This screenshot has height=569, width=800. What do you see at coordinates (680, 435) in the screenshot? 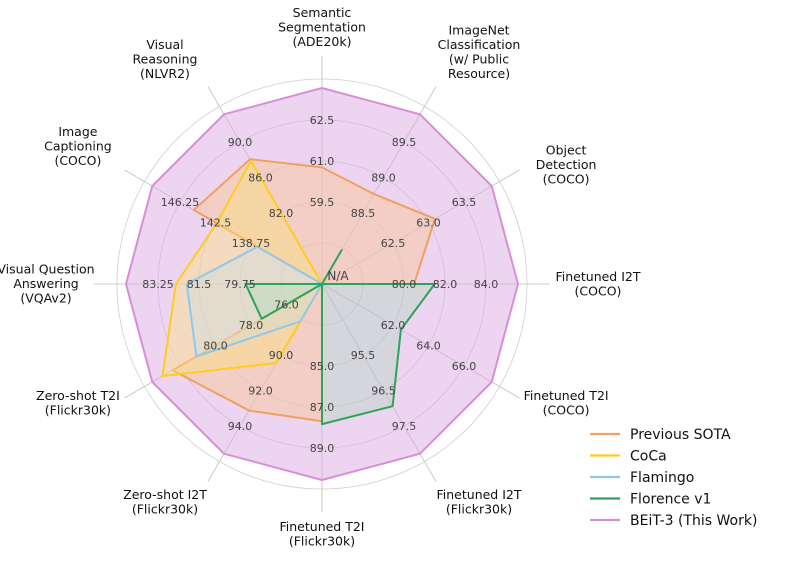
I see `legend-label: Previous SOTA` at bounding box center [680, 435].